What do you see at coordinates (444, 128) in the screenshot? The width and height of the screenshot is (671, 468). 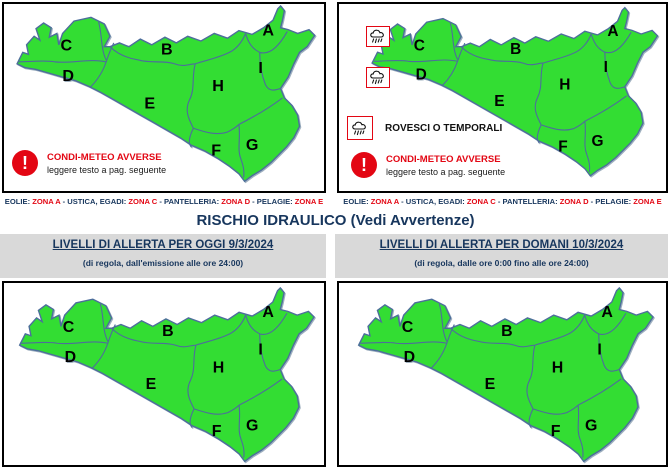 I see `storm-legend-label: ROVESCI O TEMPORALI` at bounding box center [444, 128].